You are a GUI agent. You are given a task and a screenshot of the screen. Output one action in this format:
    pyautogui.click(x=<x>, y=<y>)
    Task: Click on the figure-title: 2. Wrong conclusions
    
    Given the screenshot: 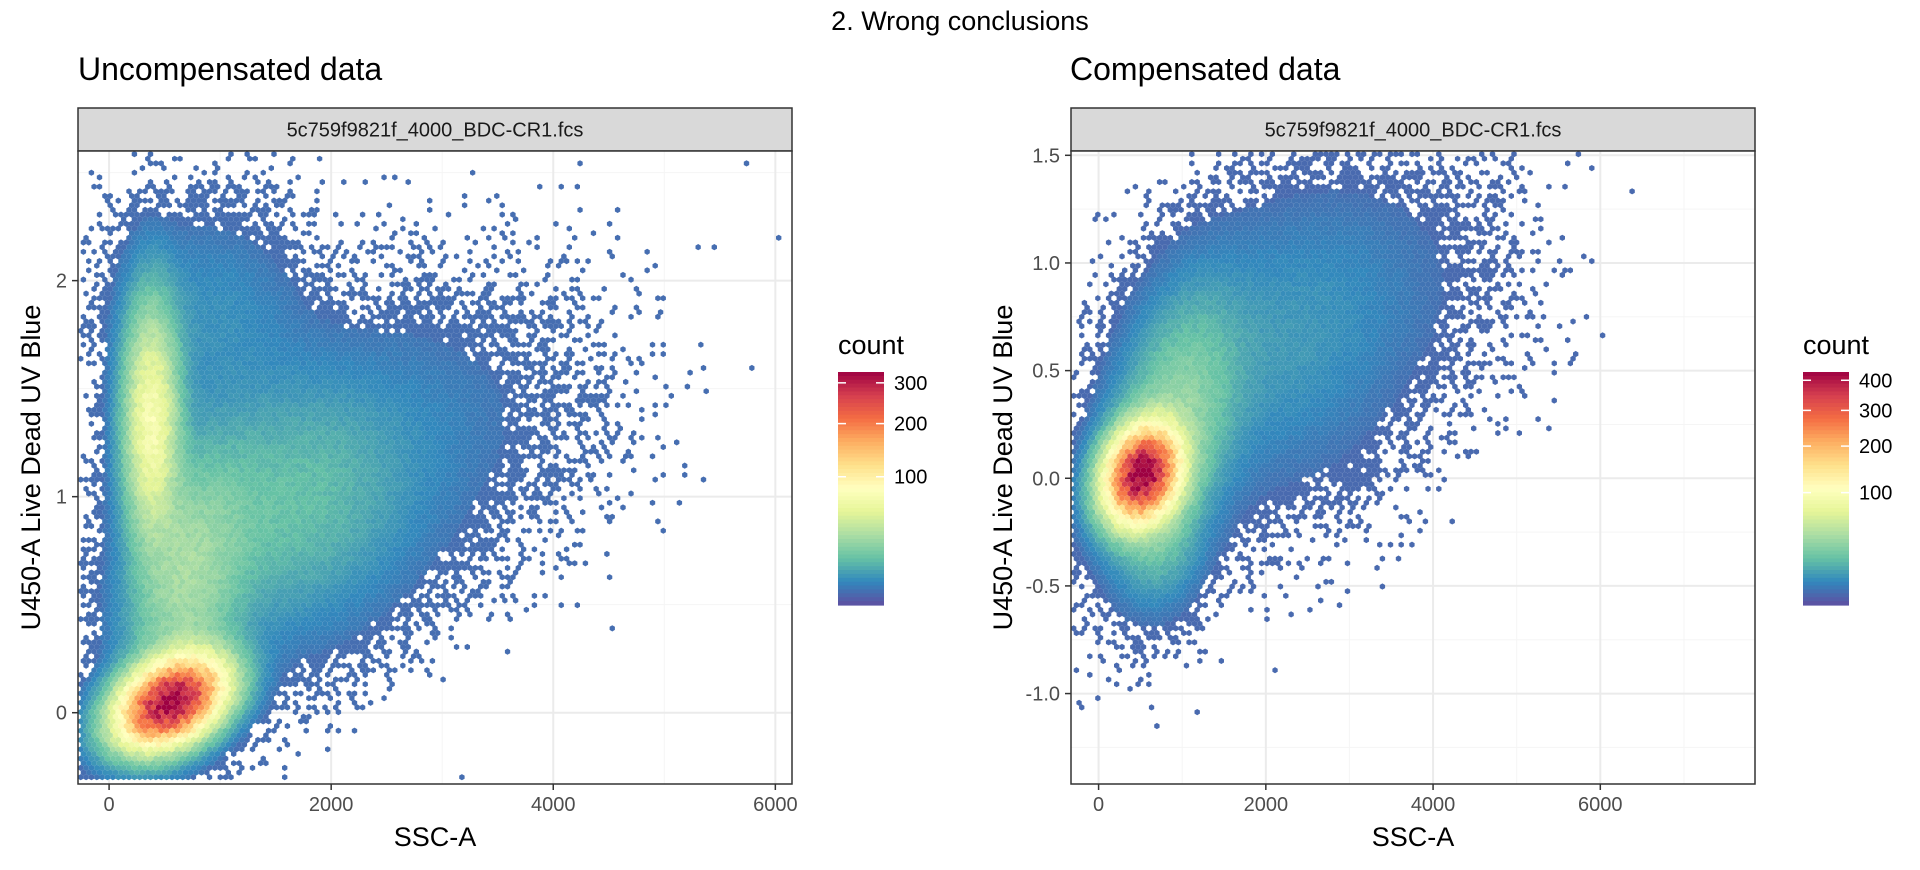 What is the action you would take?
    pyautogui.click(x=960, y=21)
    